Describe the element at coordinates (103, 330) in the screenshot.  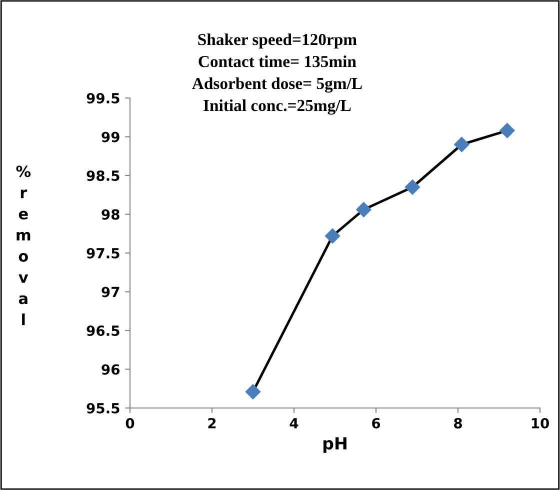
I see `y-tick-label: 96.5` at that location.